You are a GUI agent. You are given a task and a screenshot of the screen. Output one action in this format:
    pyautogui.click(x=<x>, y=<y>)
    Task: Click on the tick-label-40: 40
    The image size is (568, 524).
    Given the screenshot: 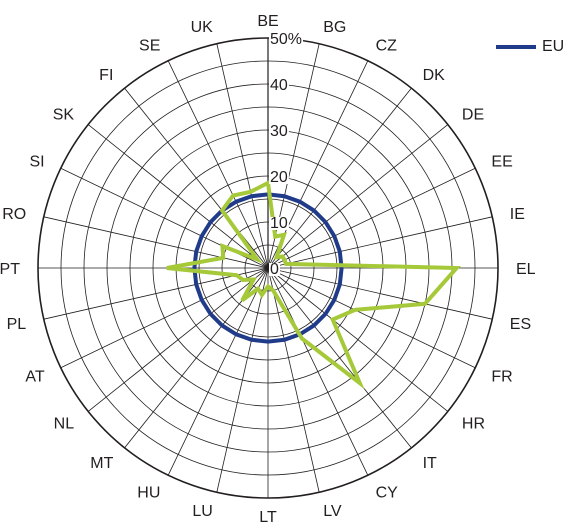 What is the action you would take?
    pyautogui.click(x=279, y=85)
    